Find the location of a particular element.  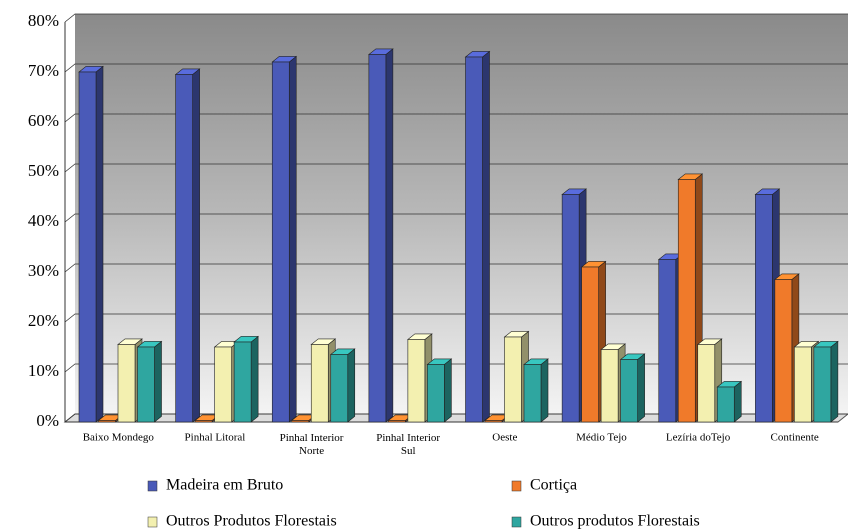

y-tick-label: 70% is located at coordinates (43, 70).